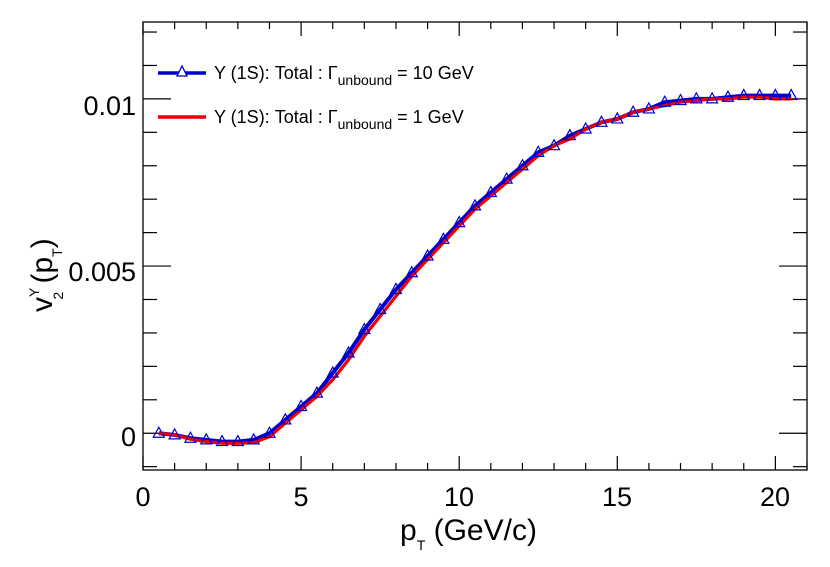 Image resolution: width=830 pixels, height=567 pixels. What do you see at coordinates (182, 70) in the screenshot?
I see `legend-marker-blue` at bounding box center [182, 70].